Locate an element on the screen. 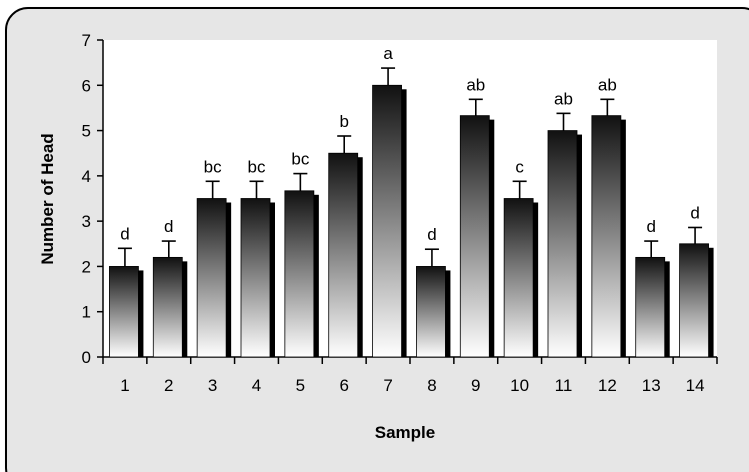 The width and height of the screenshot is (749, 472). significance-label: a is located at coordinates (388, 53).